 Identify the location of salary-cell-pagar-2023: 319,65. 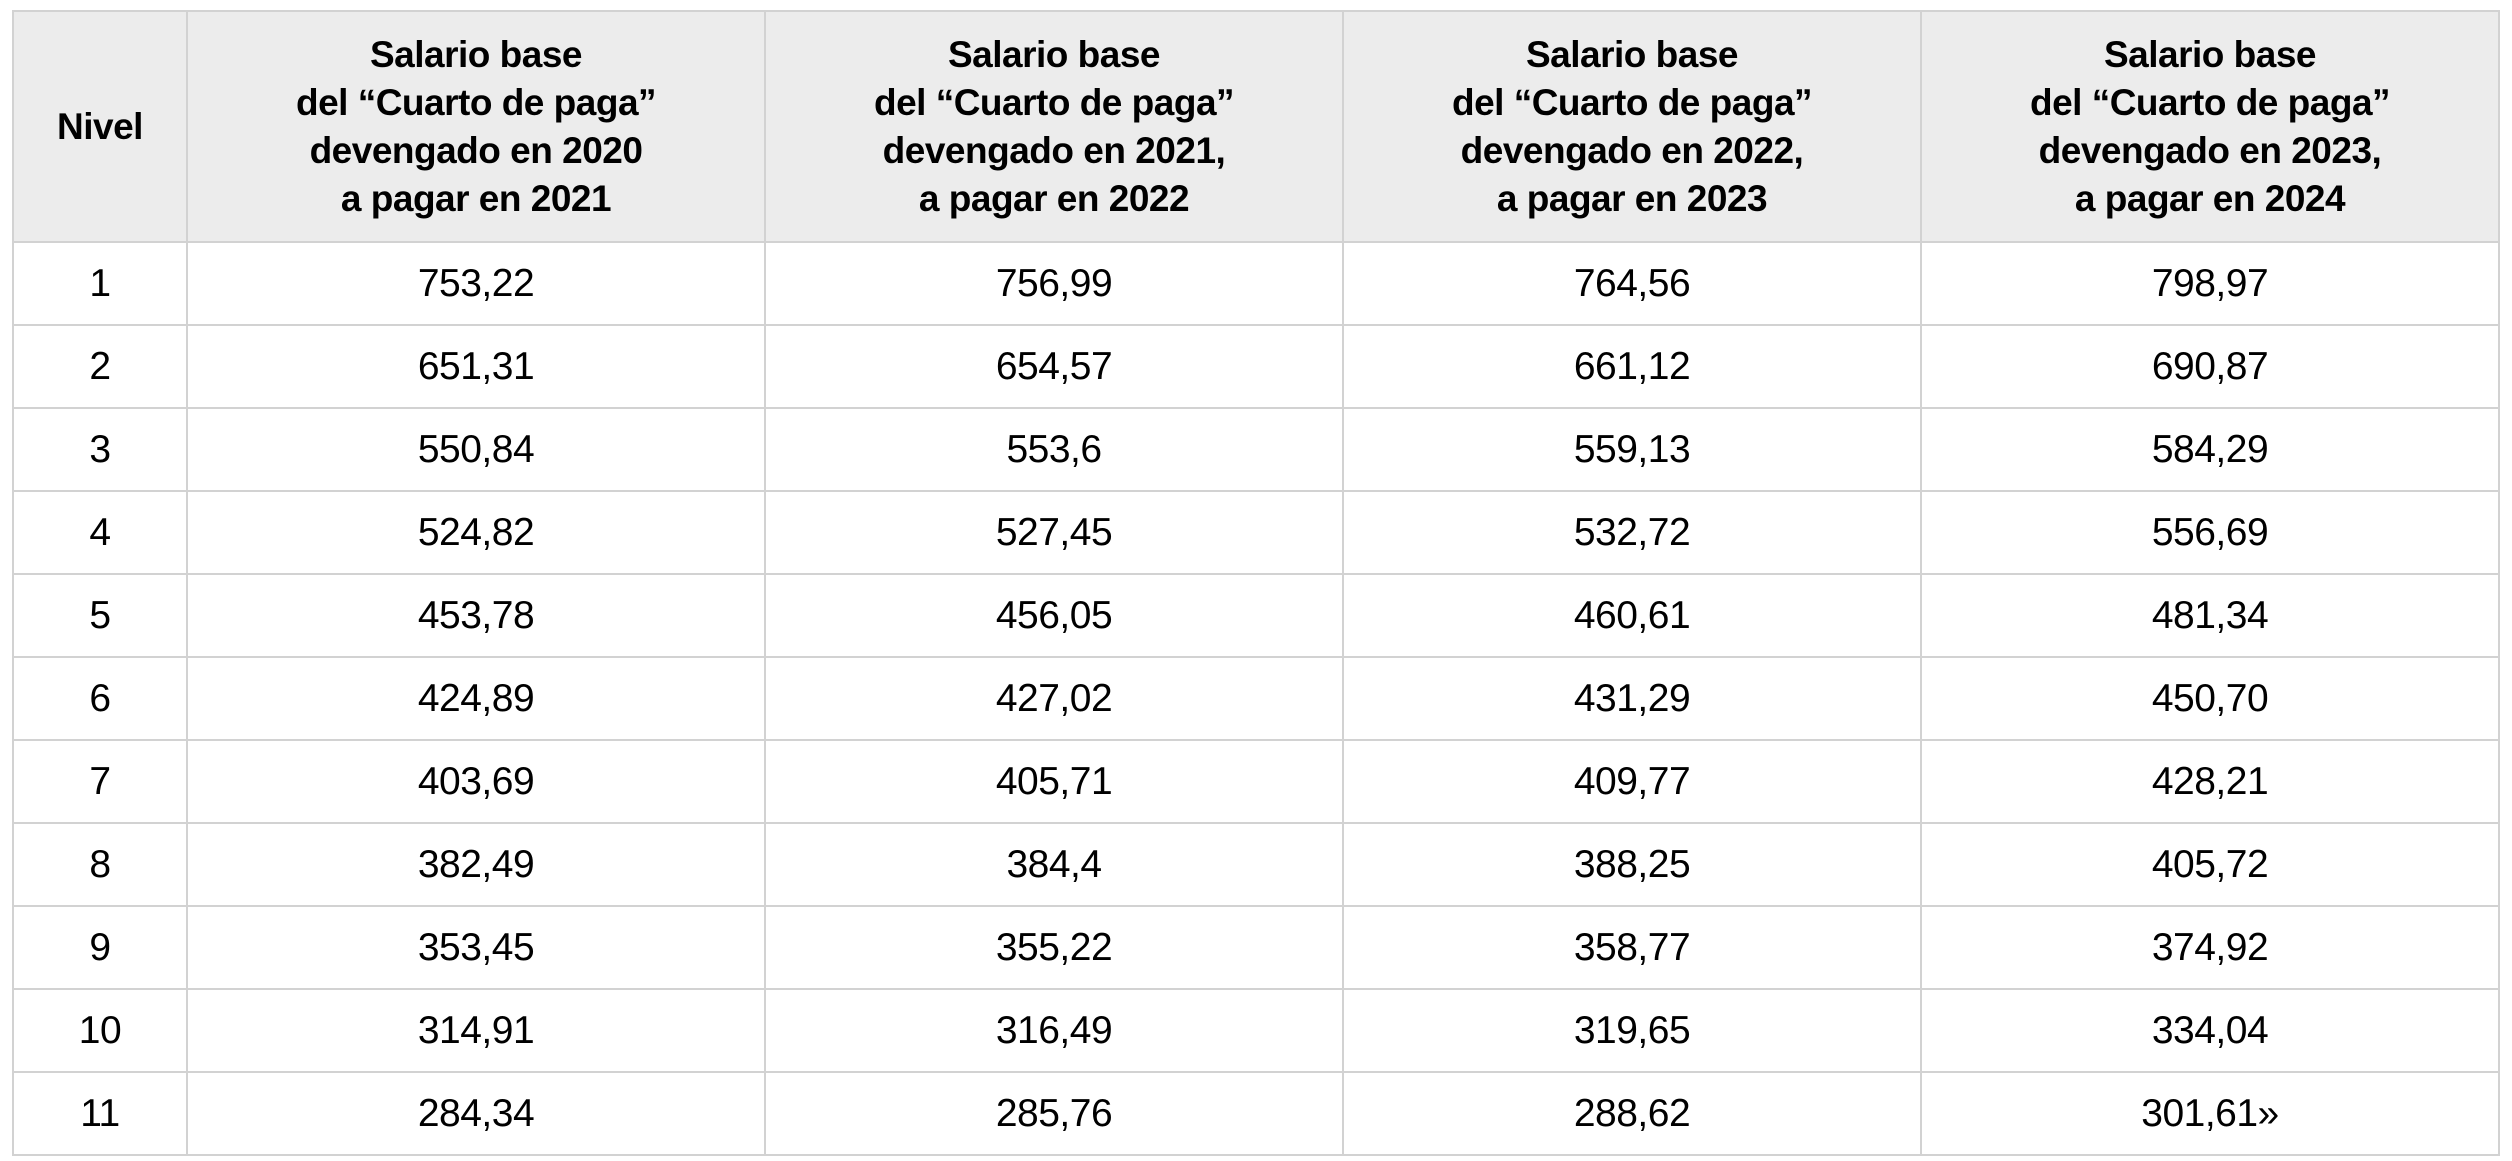
(1632, 1030).